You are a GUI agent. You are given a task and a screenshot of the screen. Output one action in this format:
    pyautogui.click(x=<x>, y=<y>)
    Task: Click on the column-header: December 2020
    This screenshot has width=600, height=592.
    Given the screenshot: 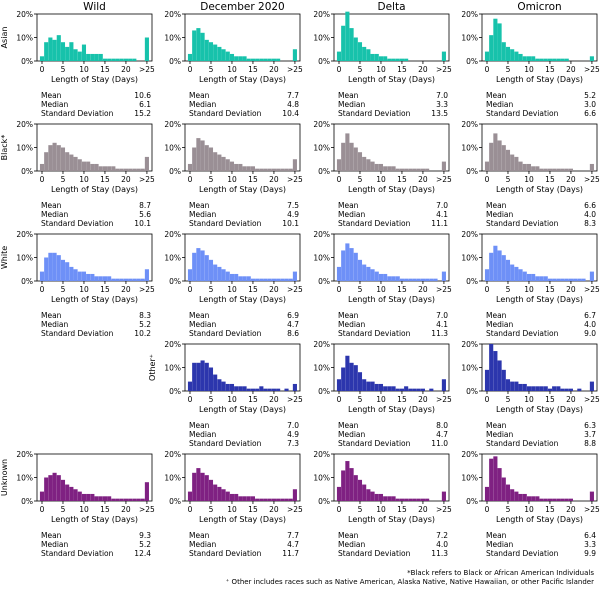 What is the action you would take?
    pyautogui.click(x=242, y=7)
    